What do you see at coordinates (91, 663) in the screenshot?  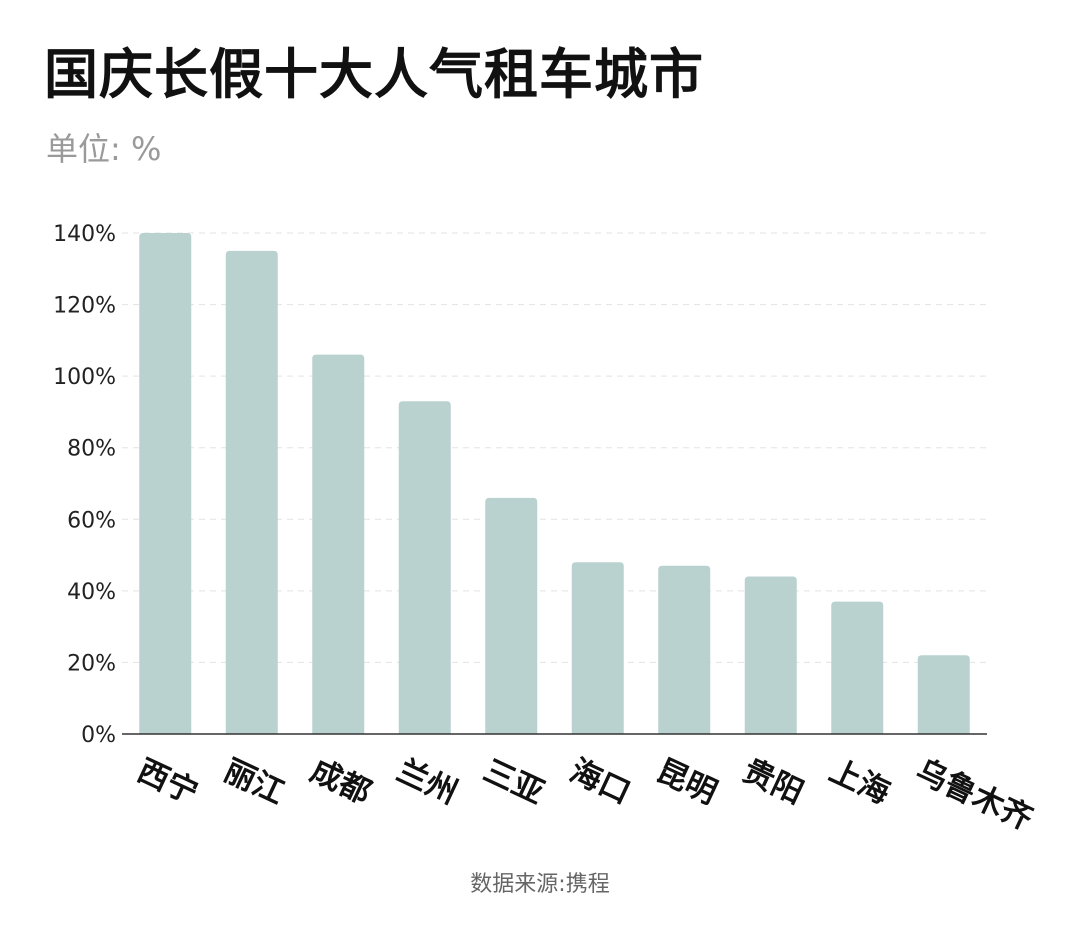 I see `y-tick-label: 20%` at bounding box center [91, 663].